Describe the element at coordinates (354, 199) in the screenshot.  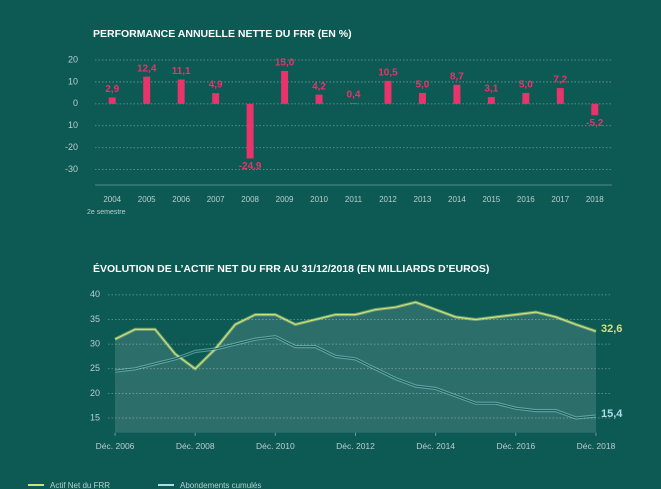
I see `x-tick-label: 2011` at that location.